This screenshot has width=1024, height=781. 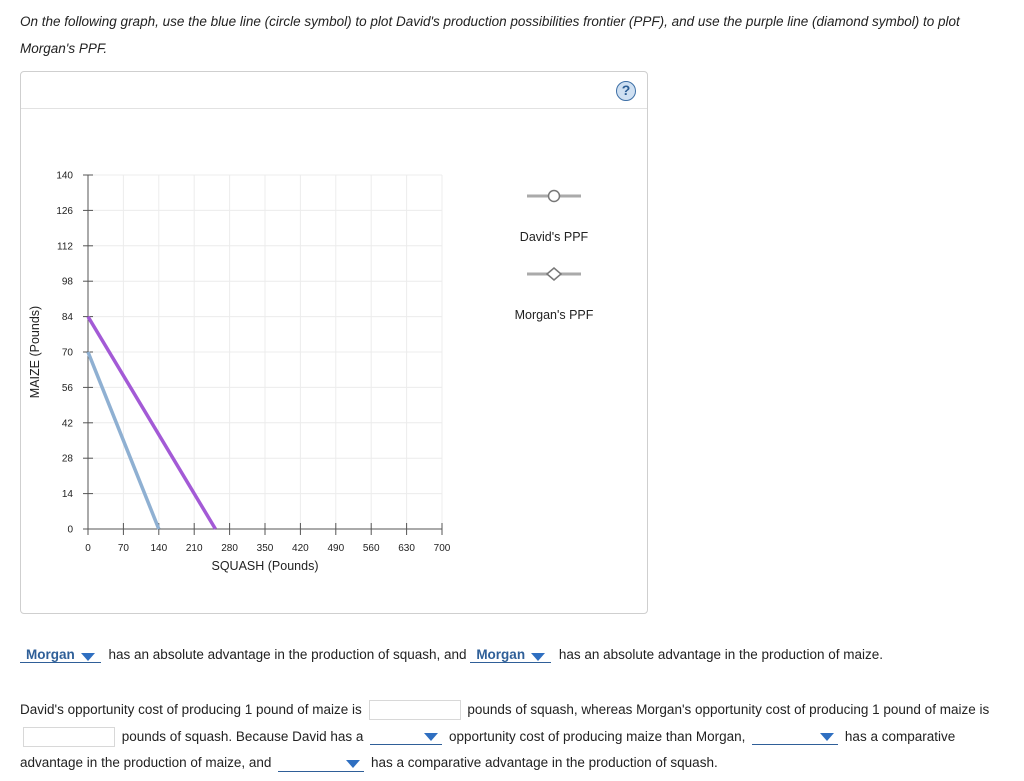 What do you see at coordinates (123, 440) in the screenshot?
I see `david-ppf-line` at bounding box center [123, 440].